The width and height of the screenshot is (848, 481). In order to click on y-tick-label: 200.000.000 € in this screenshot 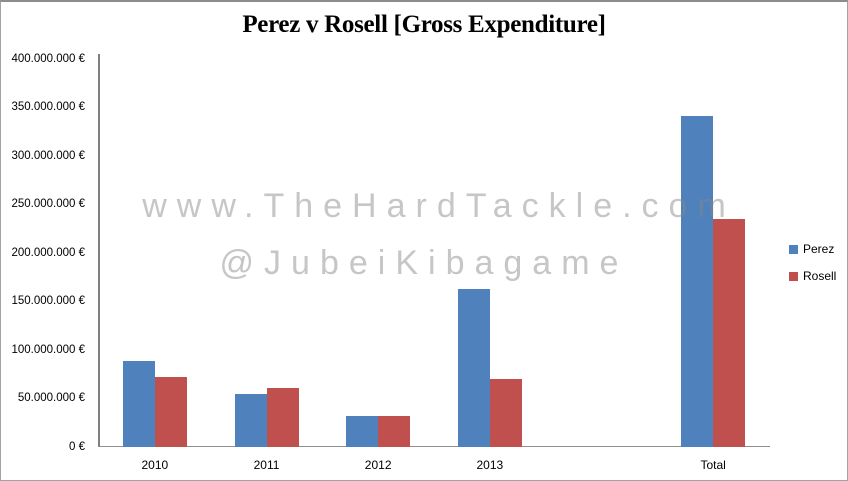, I will do `click(48, 252)`.